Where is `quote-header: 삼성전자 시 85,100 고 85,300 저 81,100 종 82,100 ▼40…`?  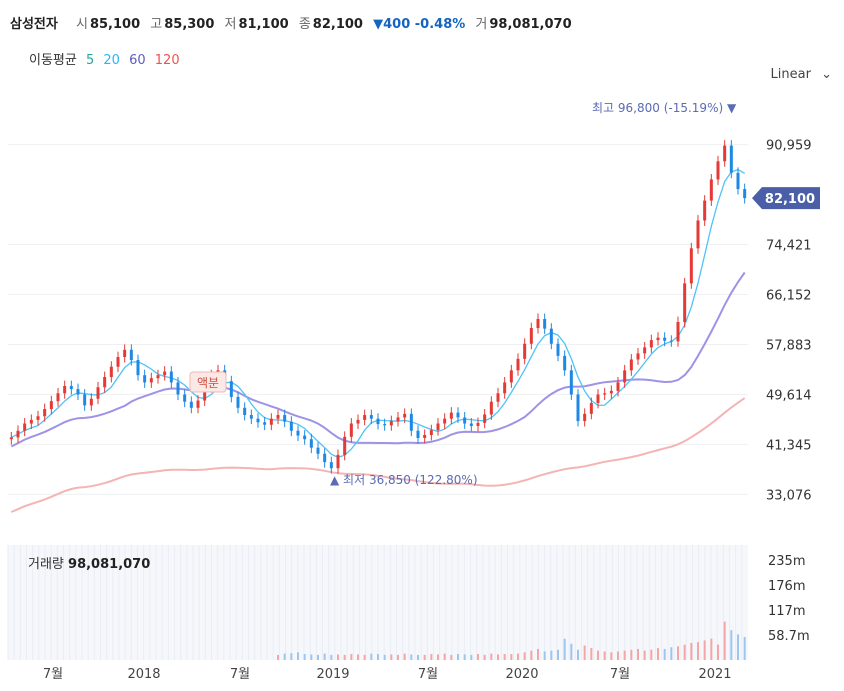
quote-header: 삼성전자 시 85,100 고 85,300 저 81,100 종 82,100 ▼40… is located at coordinates (294, 22).